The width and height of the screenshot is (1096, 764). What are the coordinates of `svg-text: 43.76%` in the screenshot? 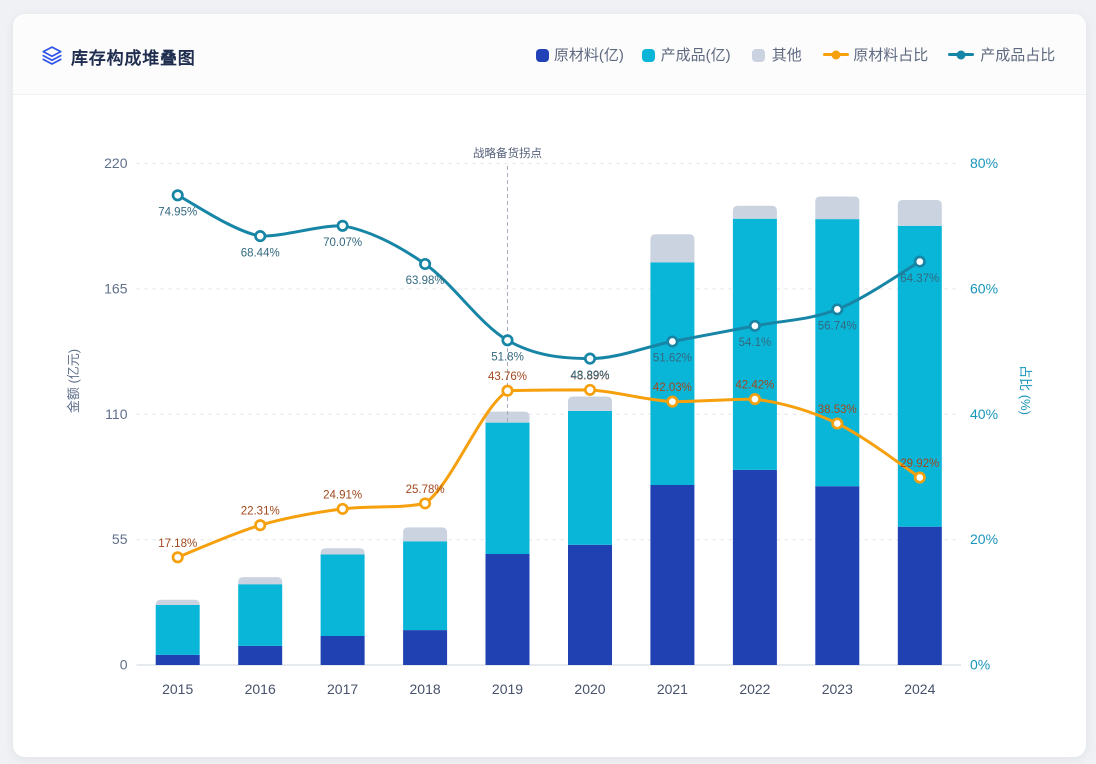 It's located at (507, 377).